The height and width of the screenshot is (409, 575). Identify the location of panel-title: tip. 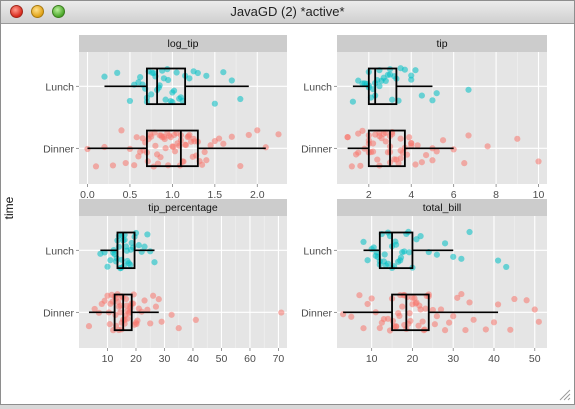
(441, 44).